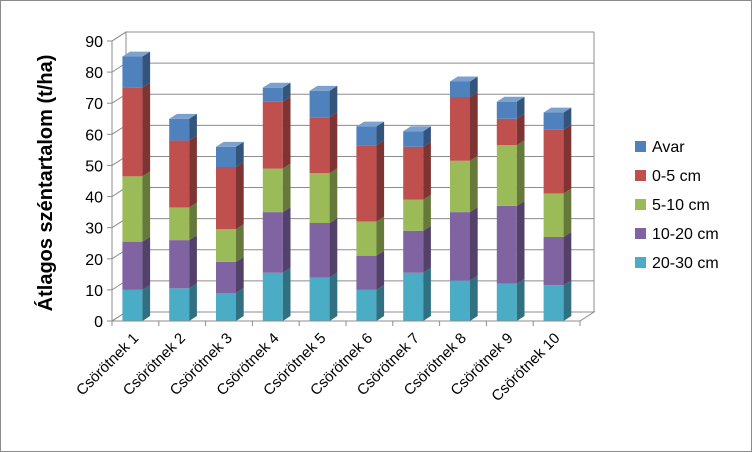  I want to click on legend-label: 10-20 cm, so click(685, 234).